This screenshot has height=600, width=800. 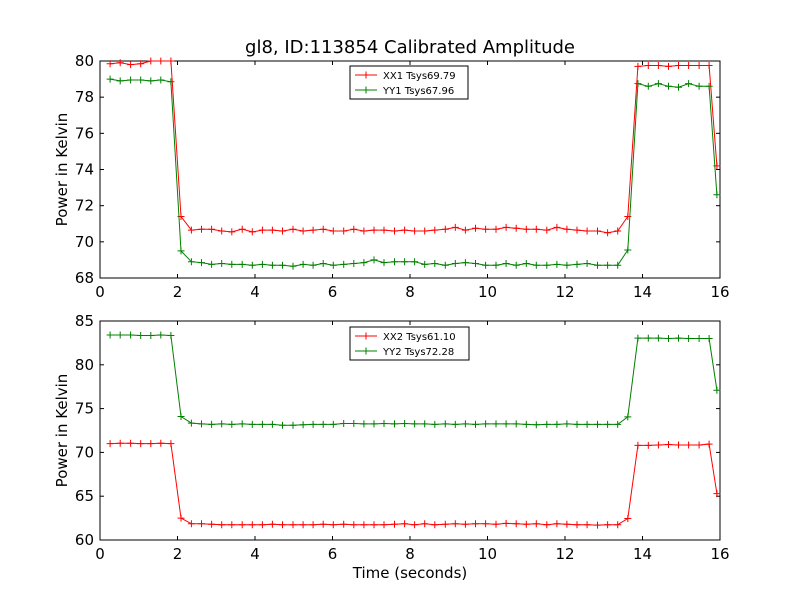 What do you see at coordinates (84, 409) in the screenshot?
I see `y-tick-label: 75` at bounding box center [84, 409].